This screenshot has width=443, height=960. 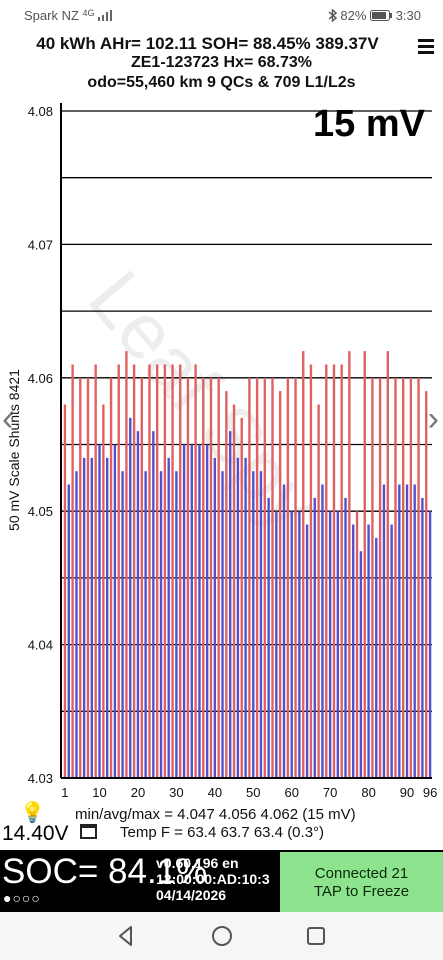 I want to click on lightbulb-icon: 💡, so click(x=32, y=813).